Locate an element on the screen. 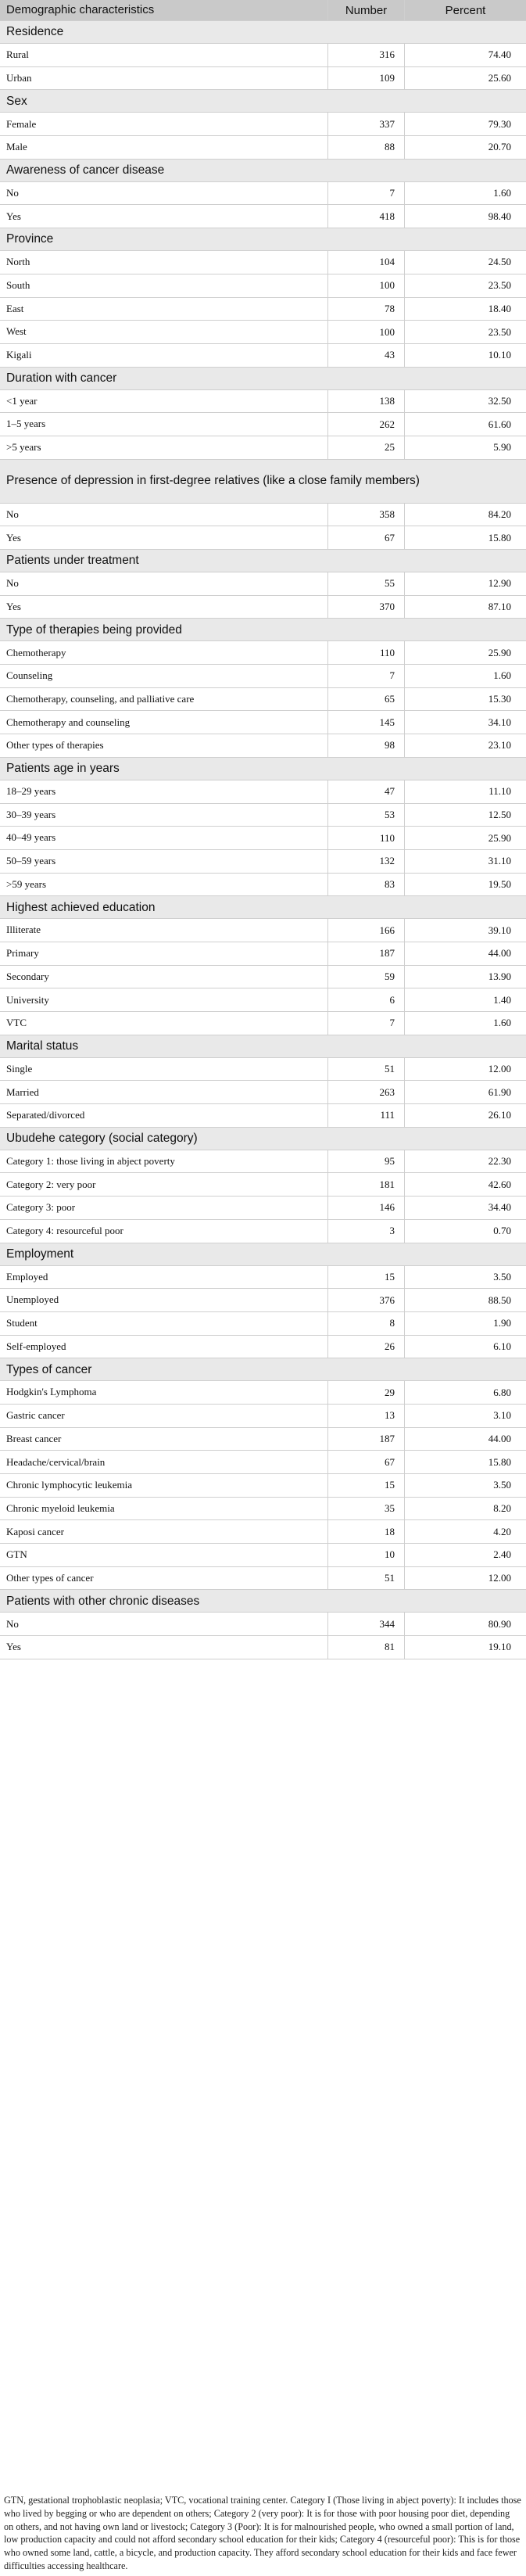  table-row: Illiterate 166 39.10 is located at coordinates (263, 931).